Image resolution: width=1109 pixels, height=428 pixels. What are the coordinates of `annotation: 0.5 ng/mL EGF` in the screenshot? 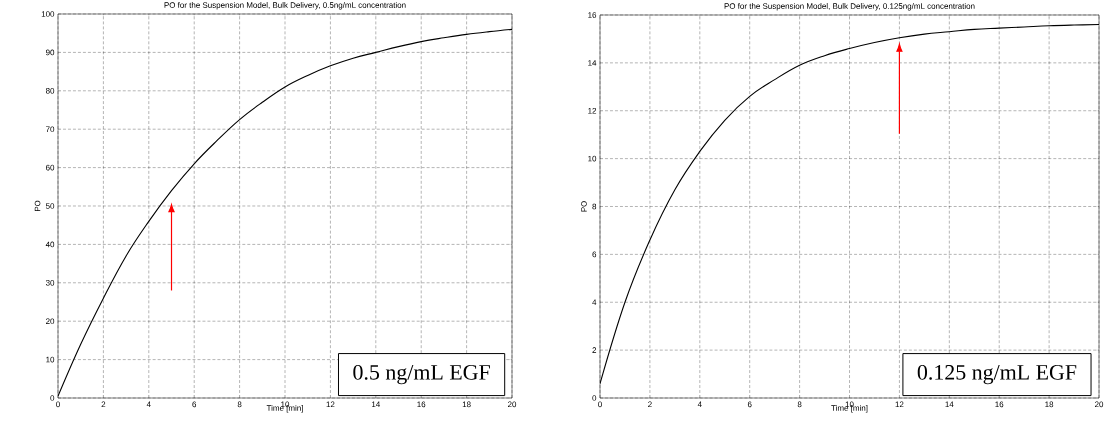 It's located at (421, 374).